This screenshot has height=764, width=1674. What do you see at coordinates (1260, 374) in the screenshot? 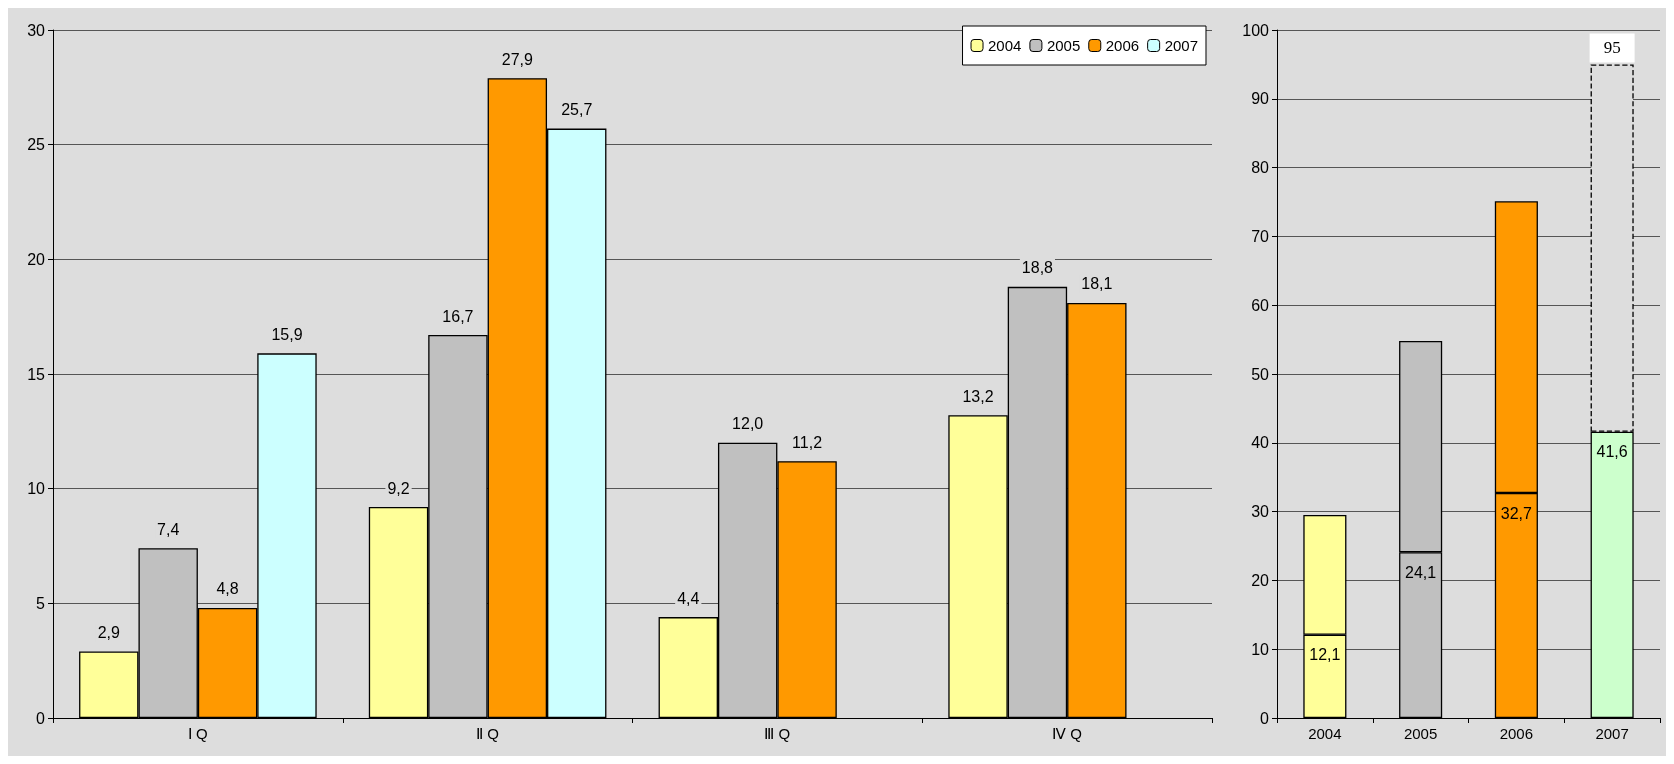
I see `y-tick-label: 50` at bounding box center [1260, 374].